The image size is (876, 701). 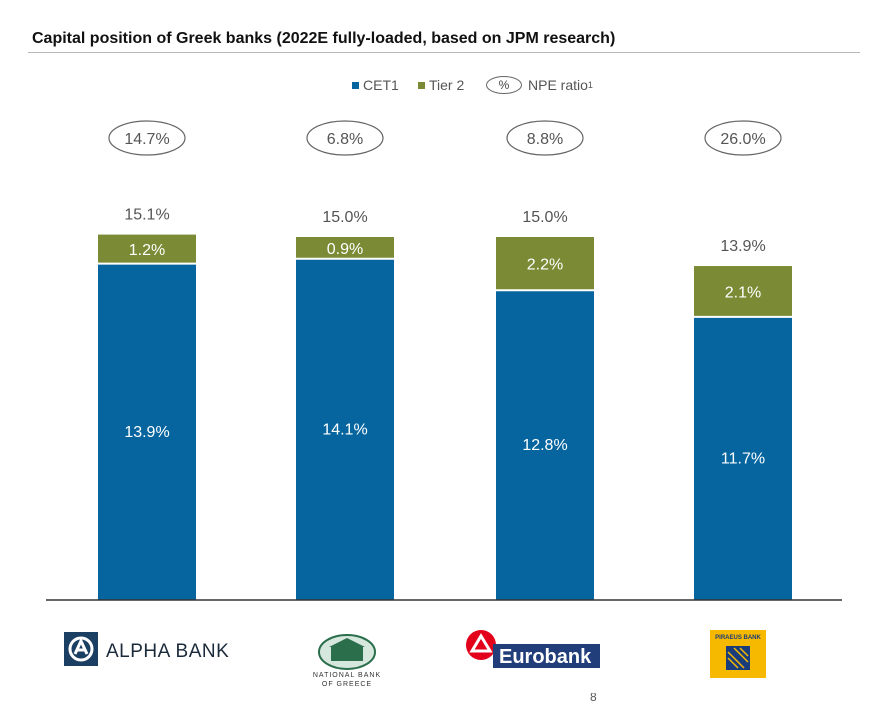 I want to click on legend-tier2: Tier 2, so click(x=441, y=85).